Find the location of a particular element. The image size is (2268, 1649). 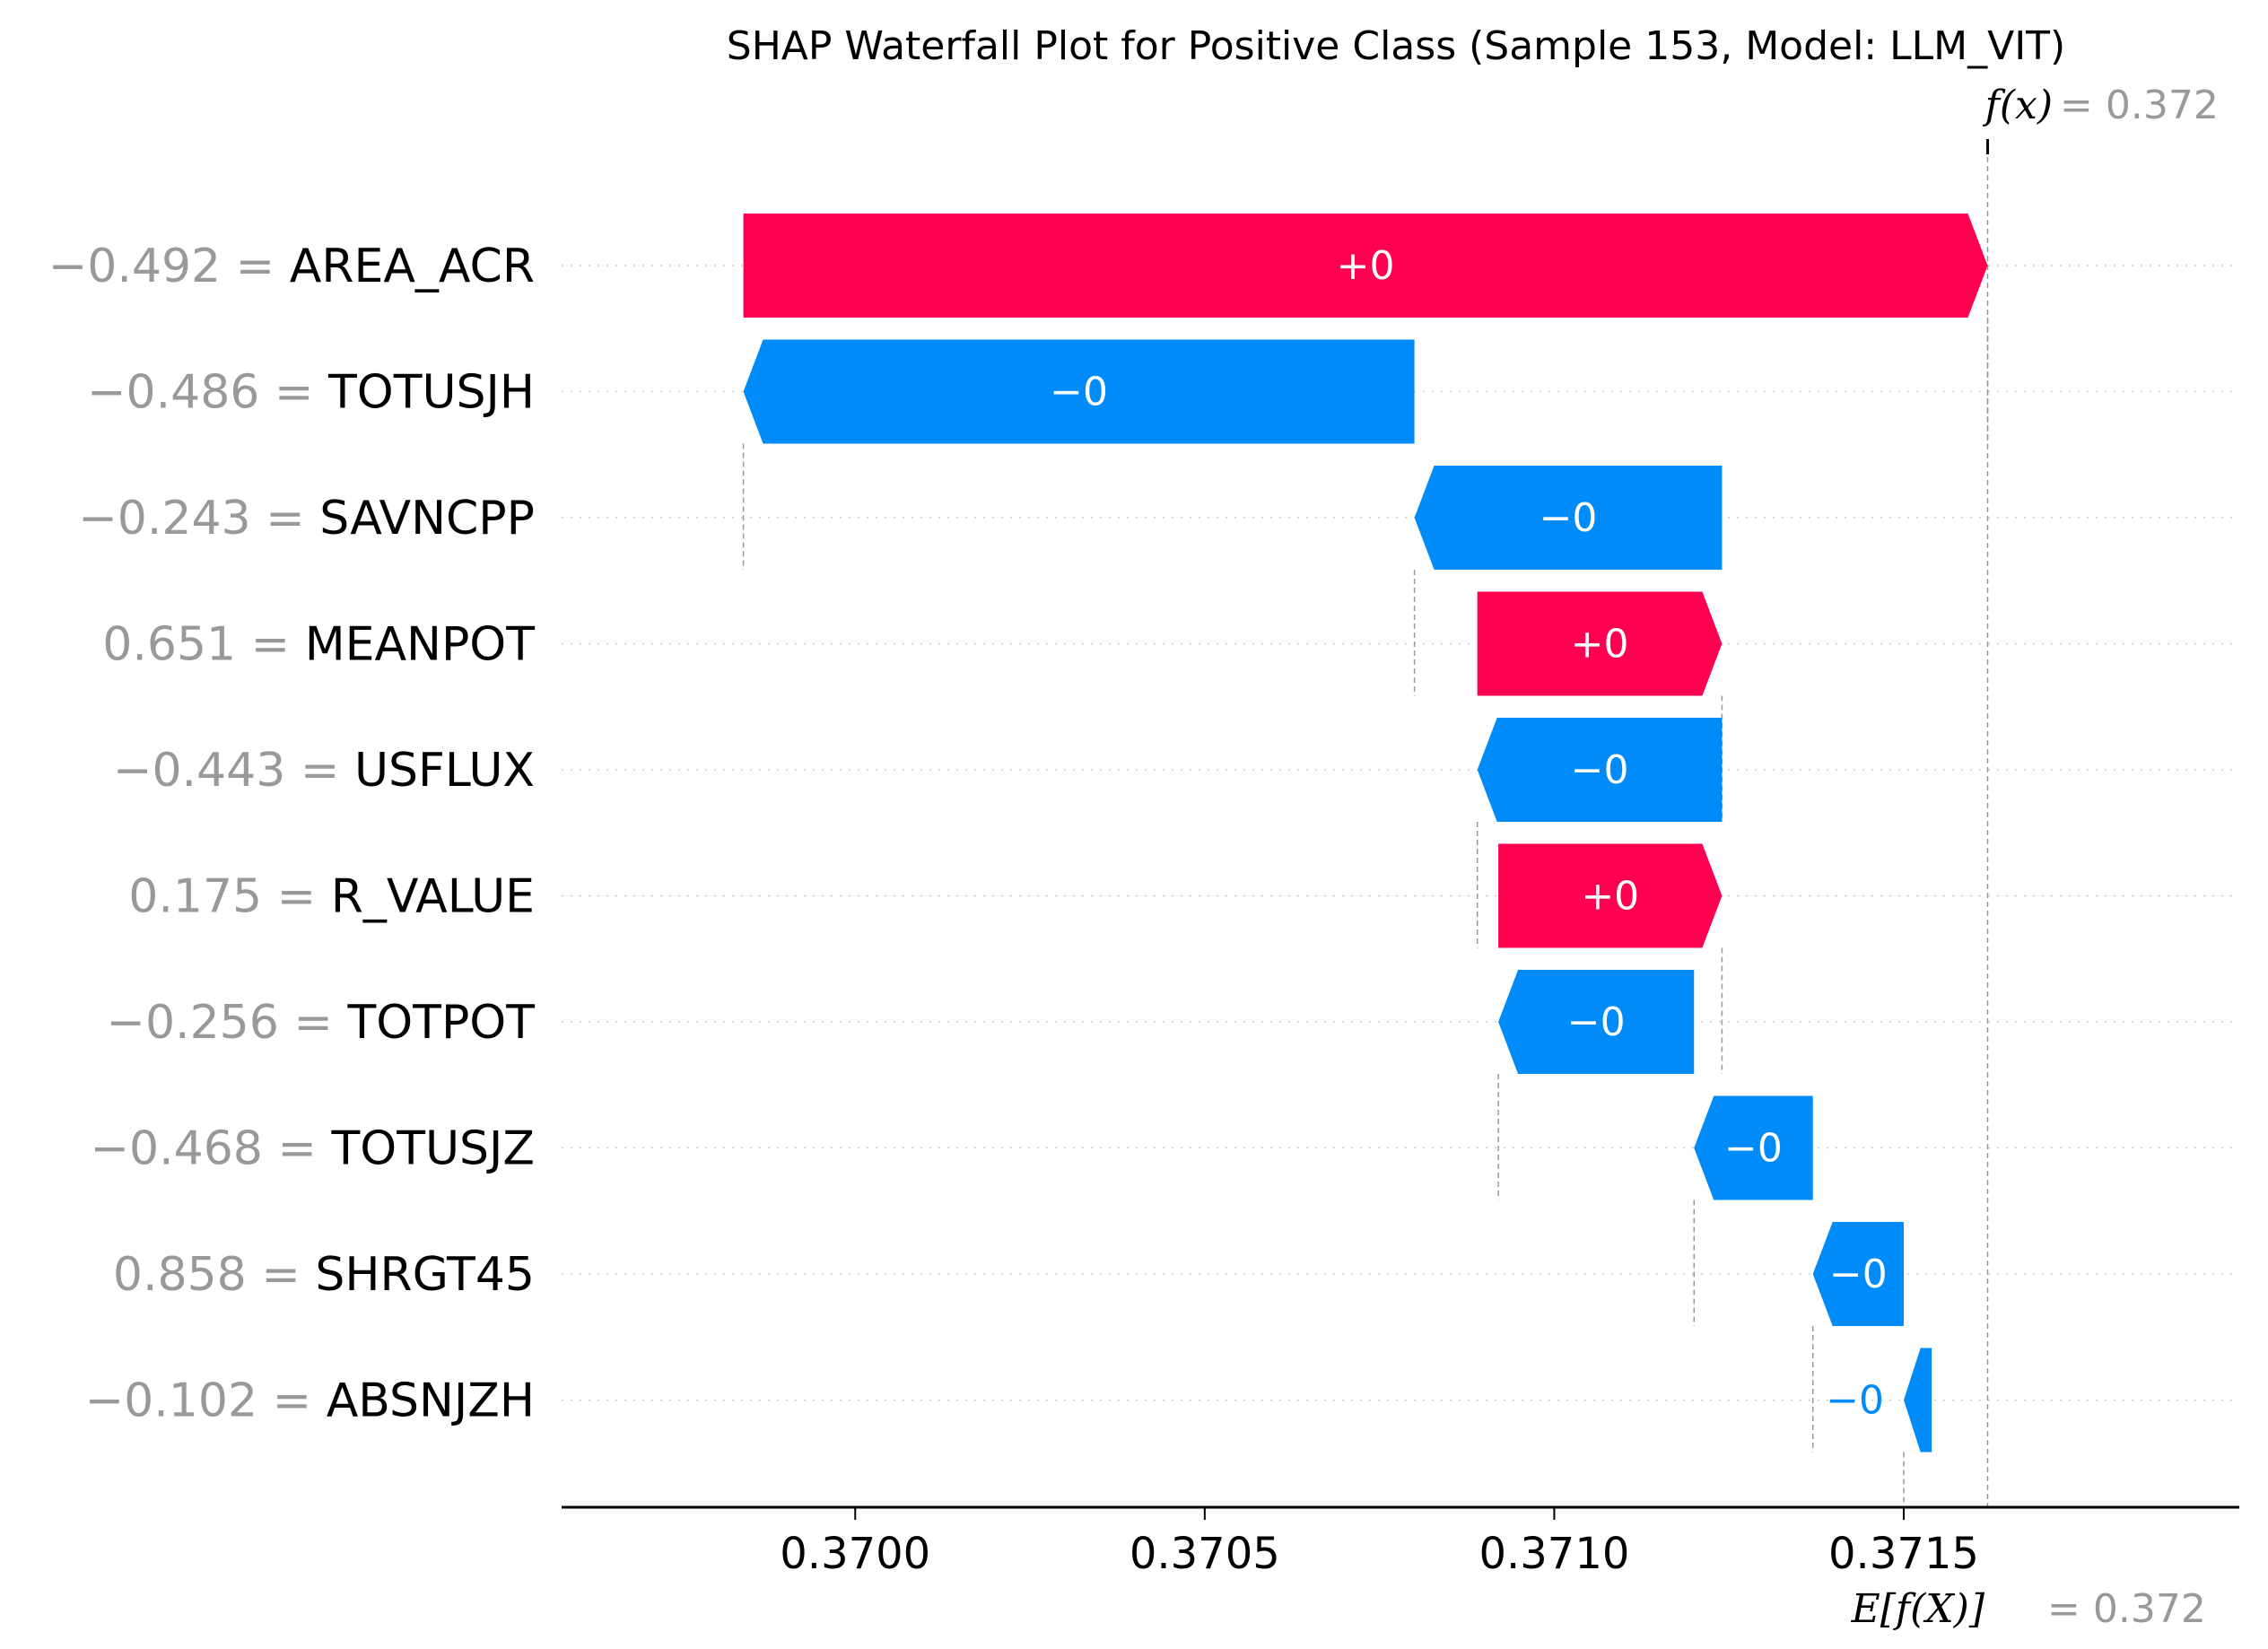

feature-label: −0.486 = TOTUSJH is located at coordinates (311, 393).